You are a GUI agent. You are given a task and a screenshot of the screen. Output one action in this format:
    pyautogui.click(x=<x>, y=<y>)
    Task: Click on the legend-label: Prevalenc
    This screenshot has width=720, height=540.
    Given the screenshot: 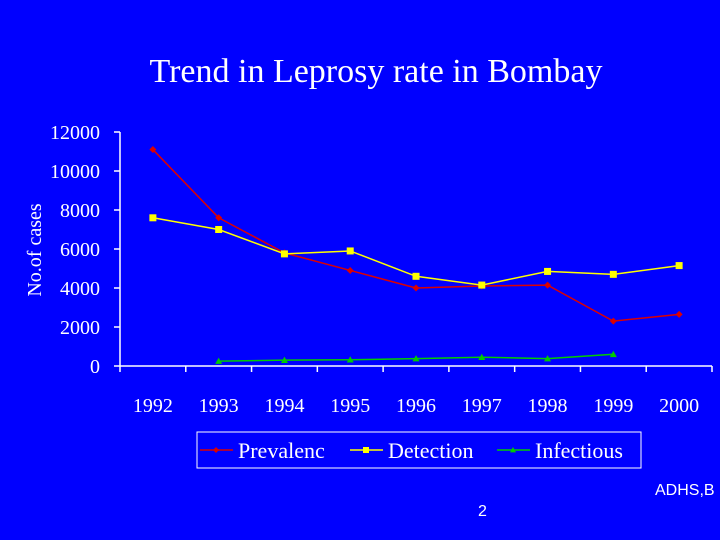 What is the action you would take?
    pyautogui.click(x=281, y=450)
    